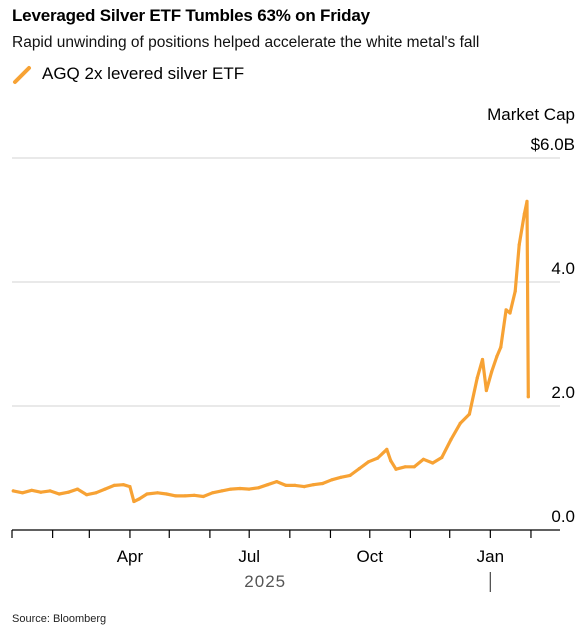  Describe the element at coordinates (553, 144) in the screenshot. I see `y-tick-label: $6.0B` at that location.